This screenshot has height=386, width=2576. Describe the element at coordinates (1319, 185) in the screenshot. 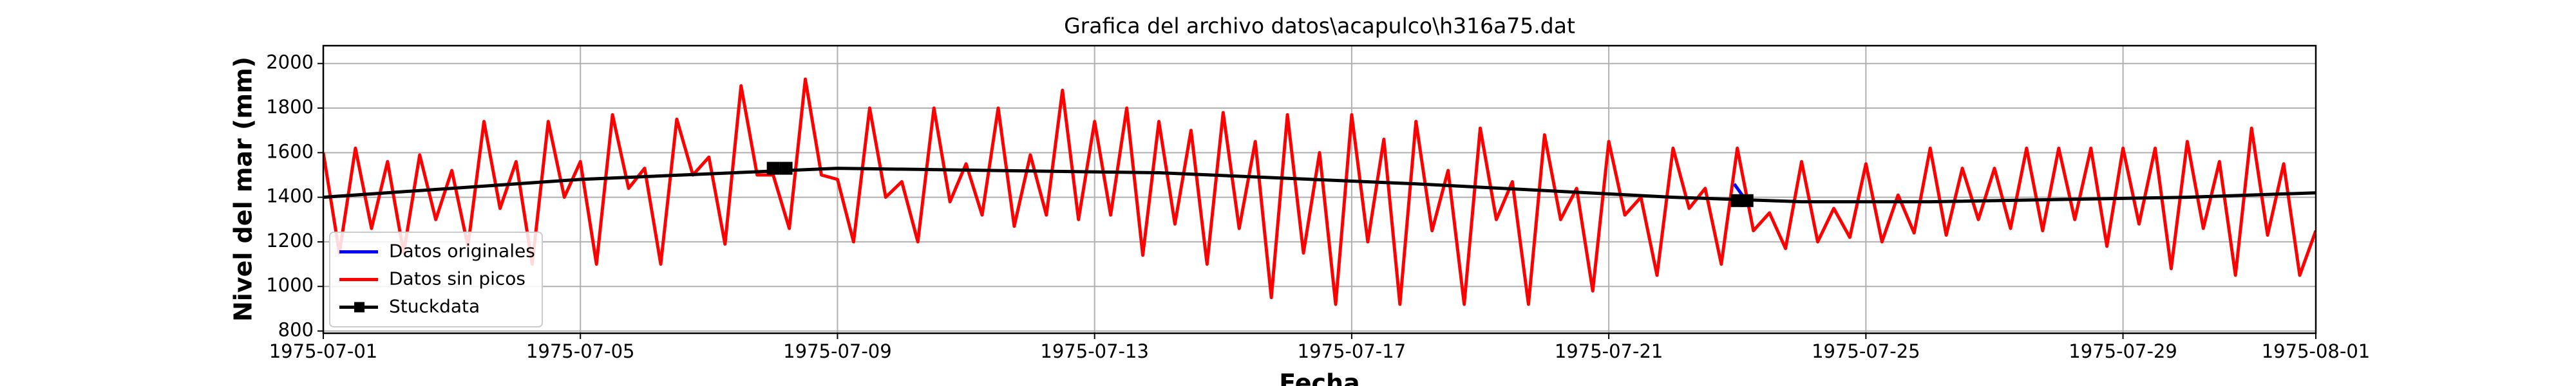

I see `data-line` at that location.